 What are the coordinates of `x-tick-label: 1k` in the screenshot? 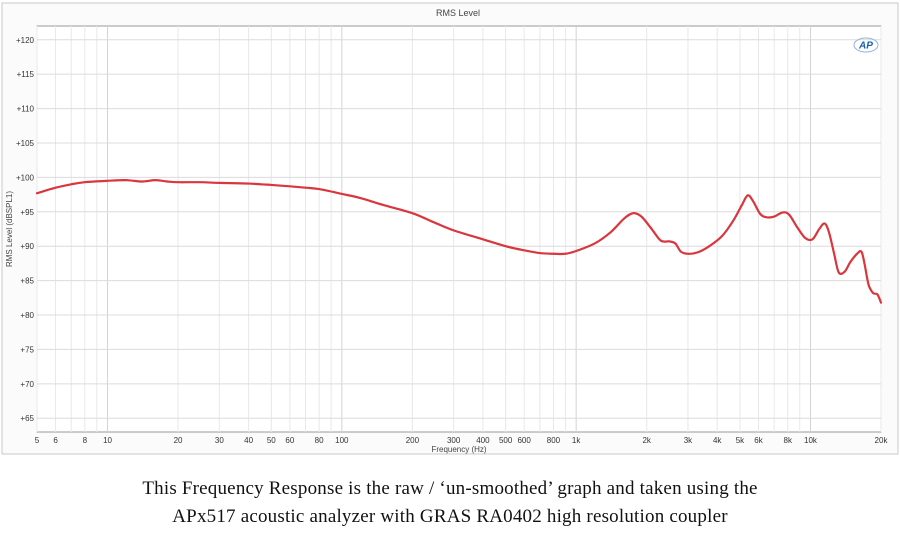 It's located at (576, 440).